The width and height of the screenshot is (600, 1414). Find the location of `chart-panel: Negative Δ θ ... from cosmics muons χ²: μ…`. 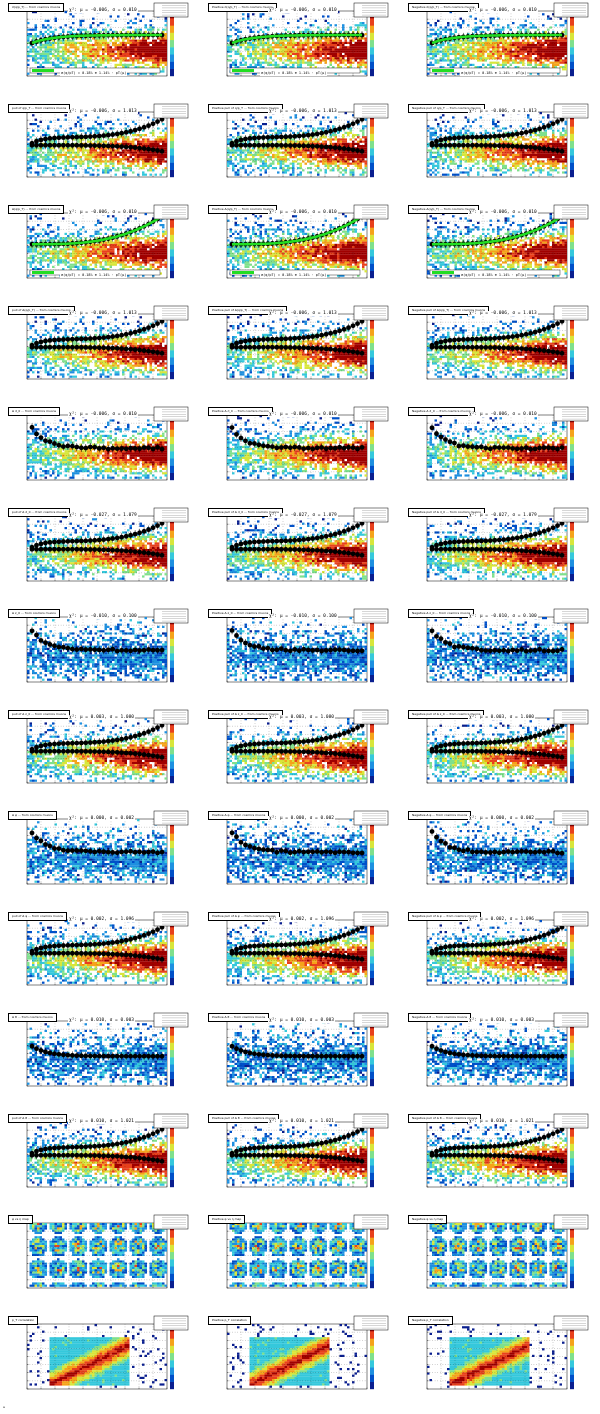

chart-panel: Negative Δ θ ... from cosmics muons χ²: μ… is located at coordinates (500, 1060).